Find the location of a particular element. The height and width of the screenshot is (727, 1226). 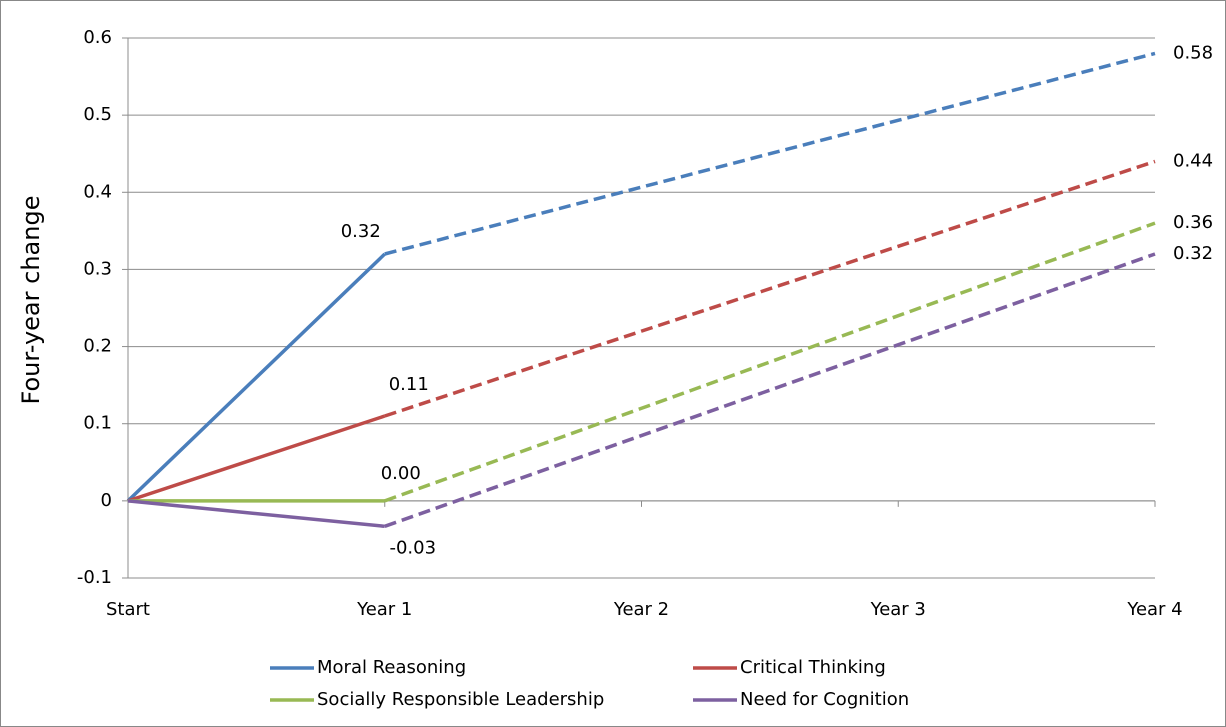

y-axis-label: Four-year change is located at coordinates (31, 300).